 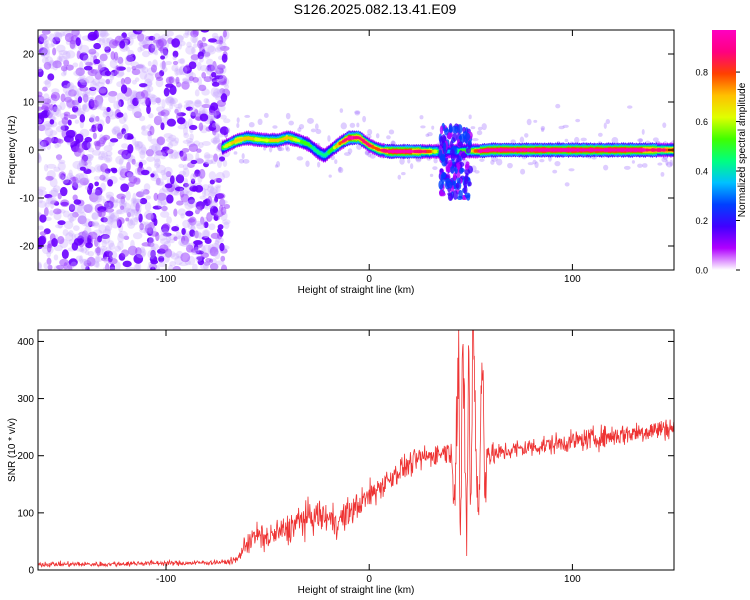 I want to click on colorbar-tick-label: 0.6, so click(x=701, y=122).